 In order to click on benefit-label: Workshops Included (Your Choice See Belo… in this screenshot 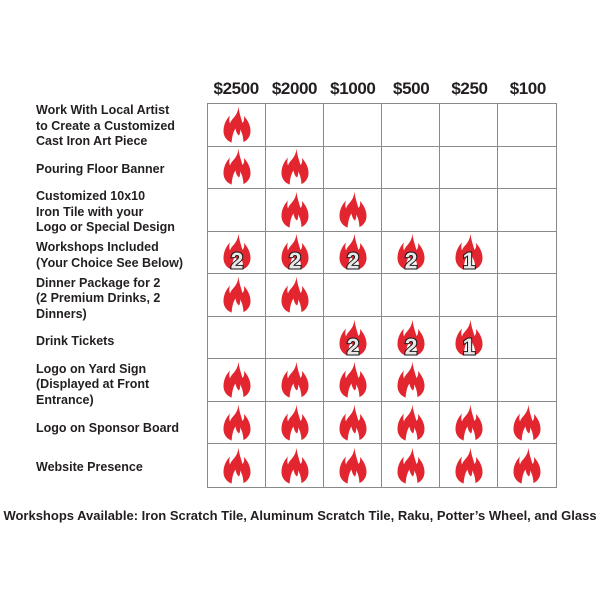, I will do `click(110, 255)`.